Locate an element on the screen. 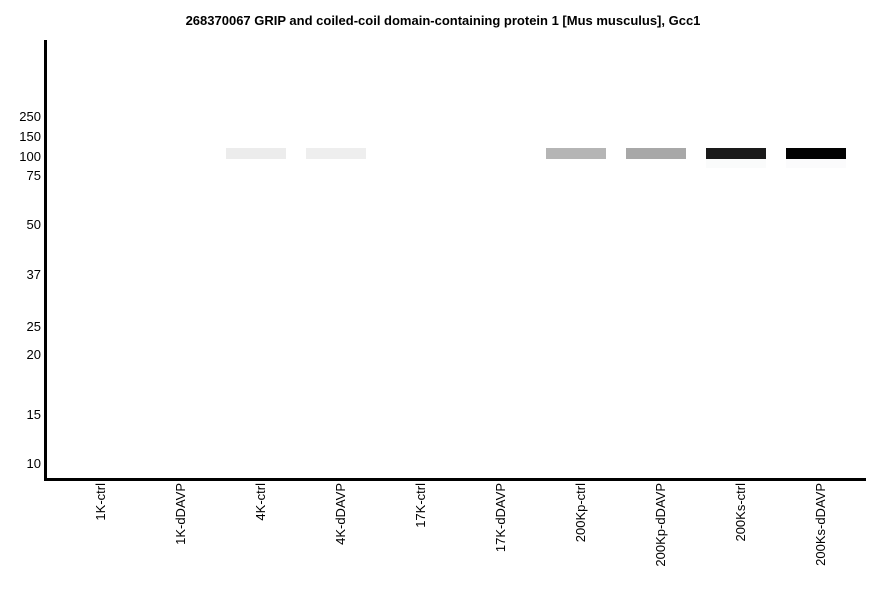  mw-ladder-label-150: 150 is located at coordinates (30, 136).